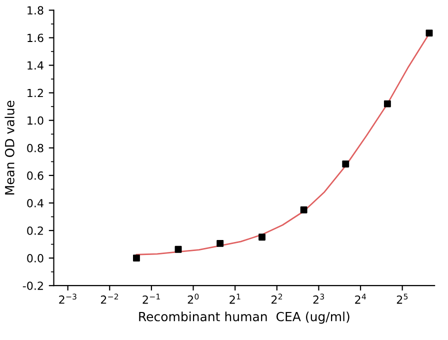 This screenshot has width=448, height=340. Describe the element at coordinates (35, 230) in the screenshot. I see `y-tick-label: 0.2` at that location.